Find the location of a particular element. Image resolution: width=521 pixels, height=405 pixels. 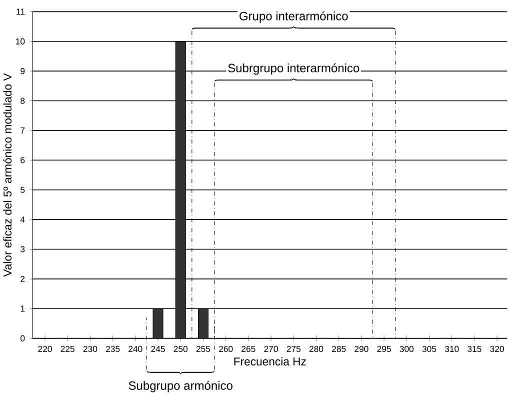

x-tick-label: 260 is located at coordinates (226, 349).